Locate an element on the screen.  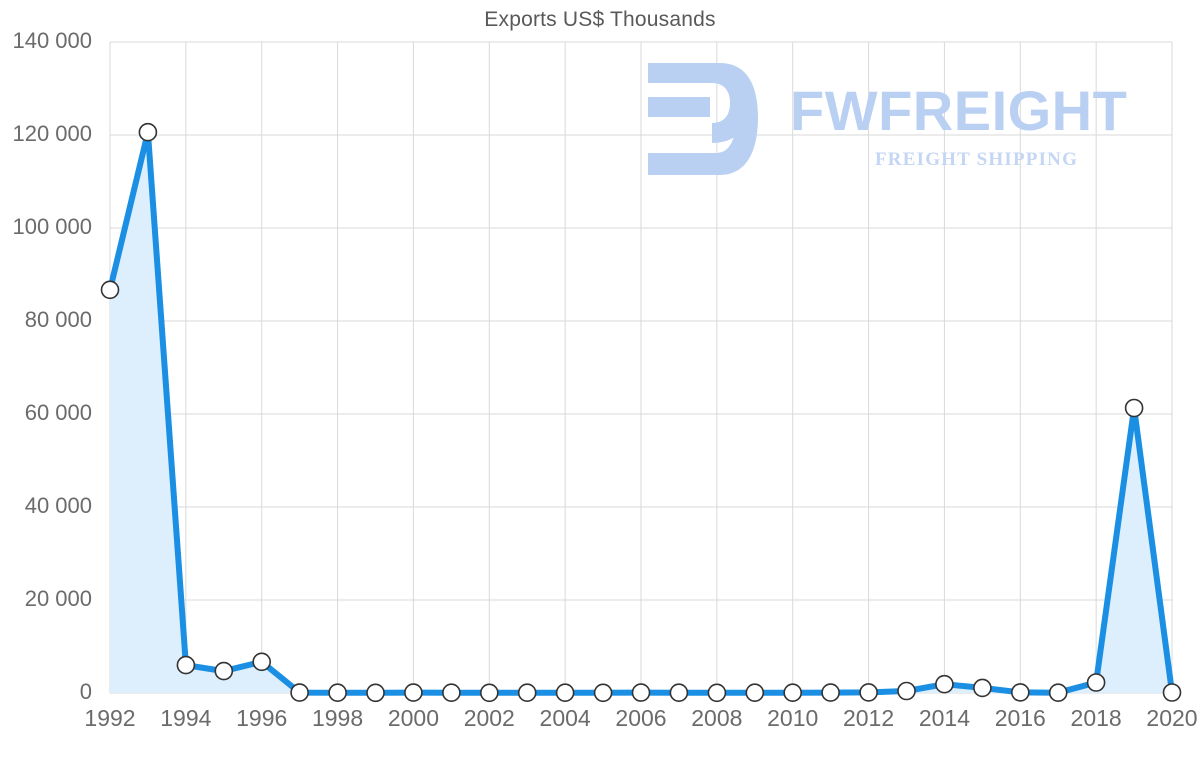
y-axis-tick-label: 20 000 is located at coordinates (58, 598).